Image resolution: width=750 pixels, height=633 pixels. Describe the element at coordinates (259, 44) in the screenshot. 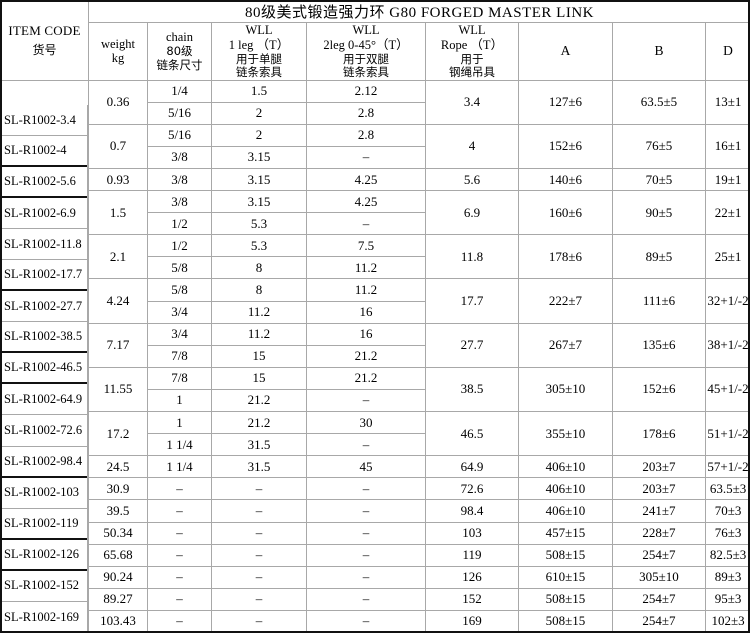

I see `header-wll1-line2: 1 leg （T）` at that location.